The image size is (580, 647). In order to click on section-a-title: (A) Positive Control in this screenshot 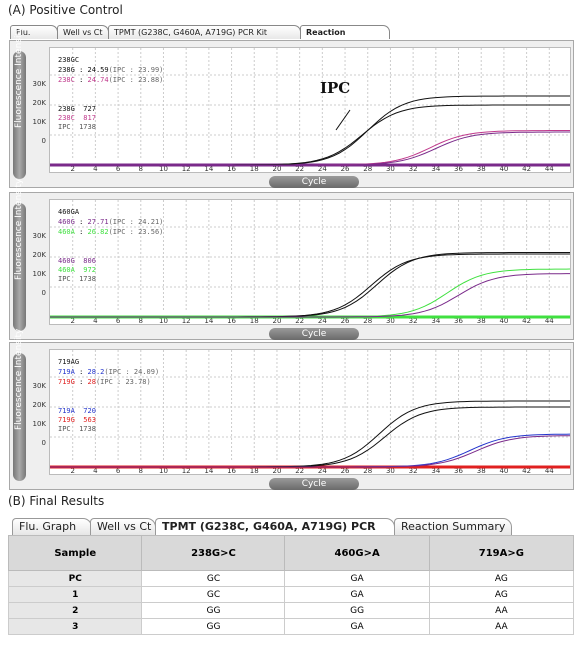, I will do `click(65, 10)`.